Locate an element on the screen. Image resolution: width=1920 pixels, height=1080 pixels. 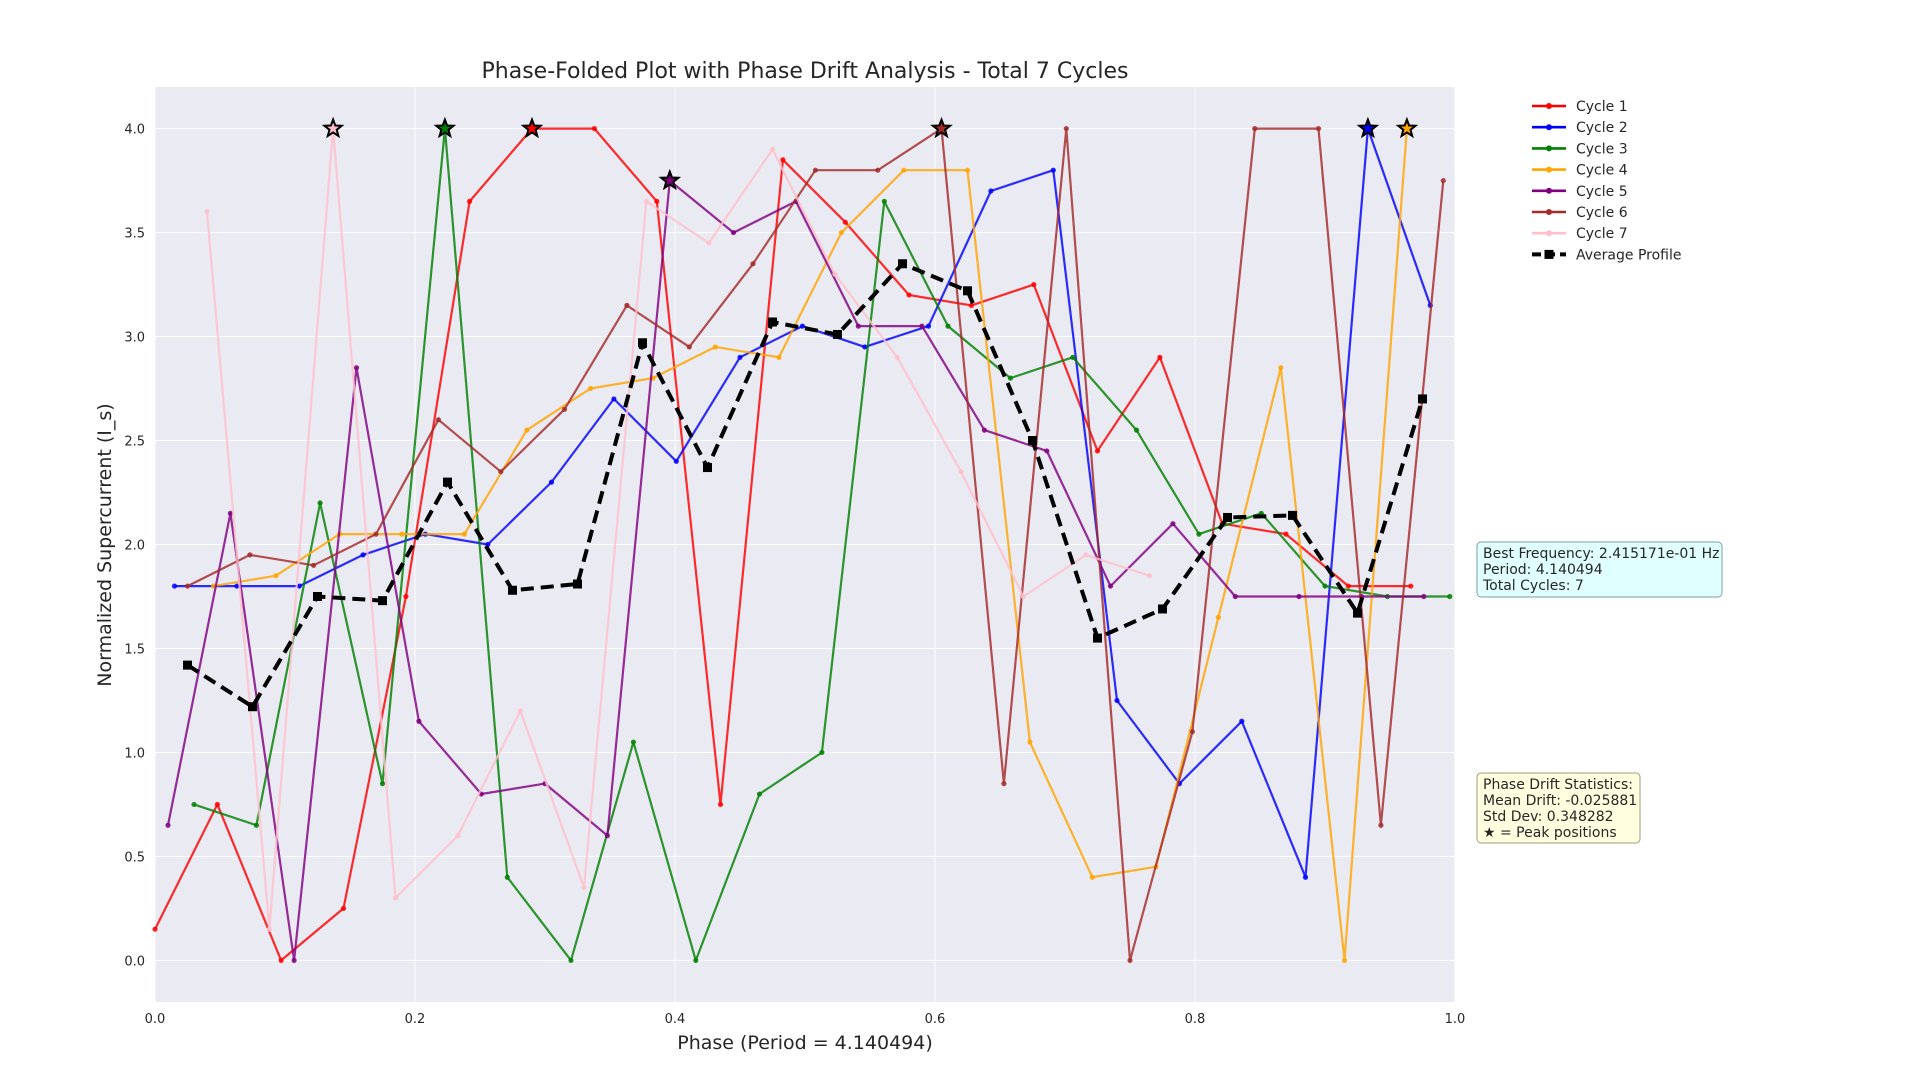
frequency-line: Best Frequency: 2.415171e-01 Hz is located at coordinates (1601, 554).